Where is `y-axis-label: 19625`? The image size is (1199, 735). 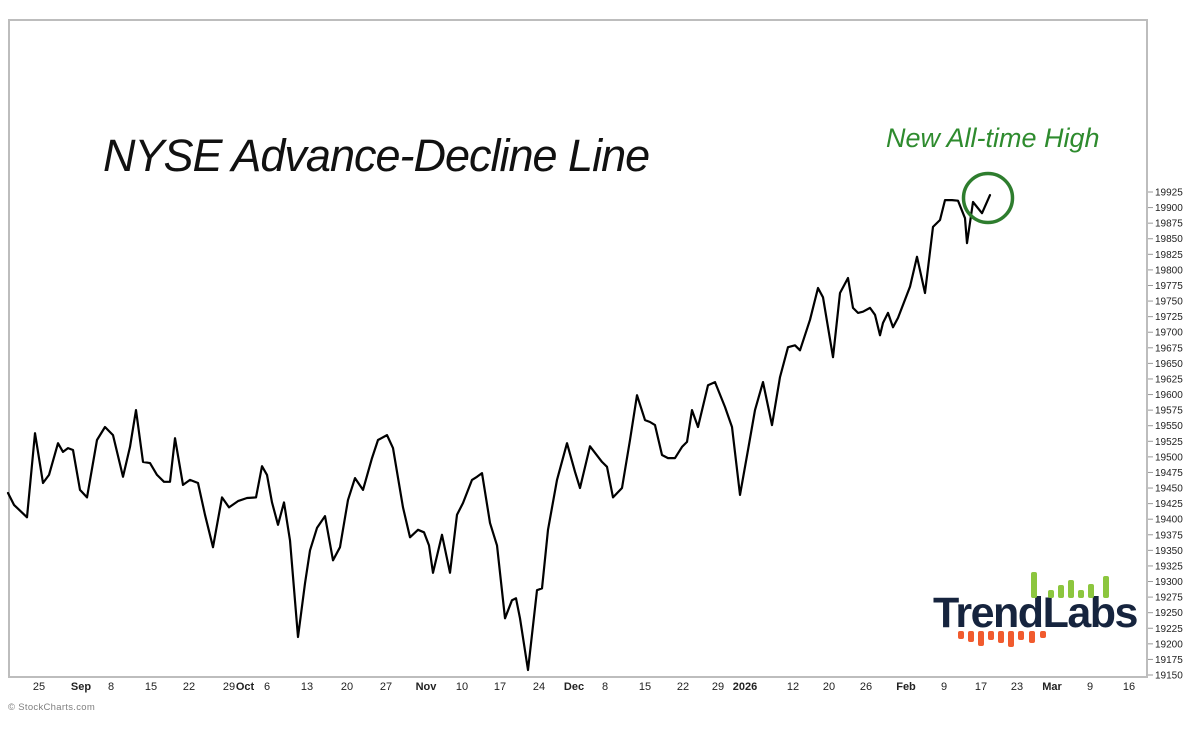 y-axis-label: 19625 is located at coordinates (1169, 379).